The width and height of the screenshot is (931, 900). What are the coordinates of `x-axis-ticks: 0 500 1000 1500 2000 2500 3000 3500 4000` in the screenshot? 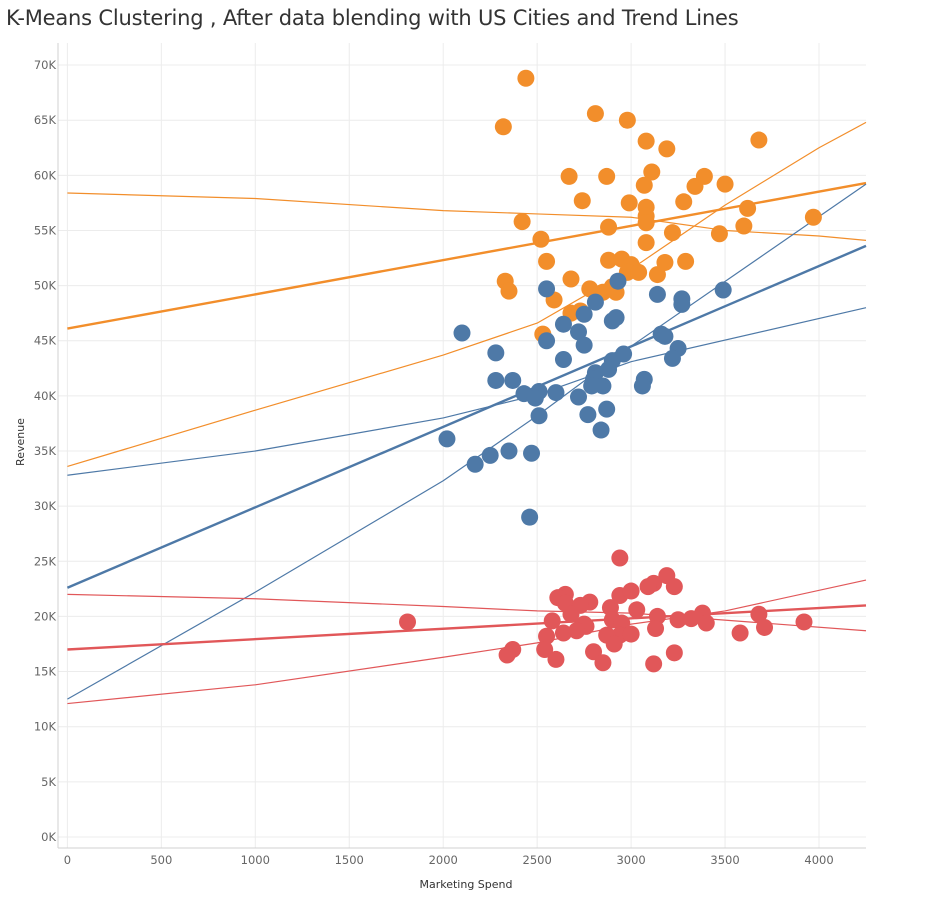 It's located at (449, 860).